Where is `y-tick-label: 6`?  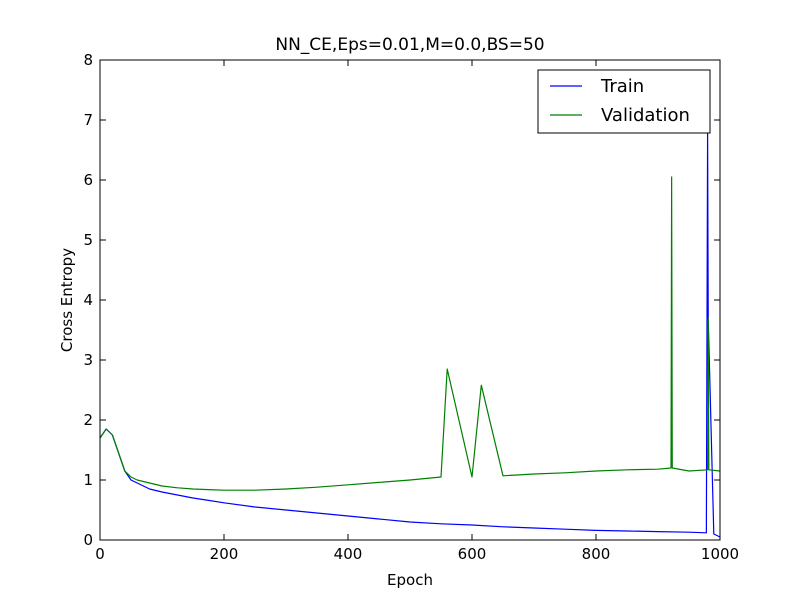 y-tick-label: 6 is located at coordinates (88, 180).